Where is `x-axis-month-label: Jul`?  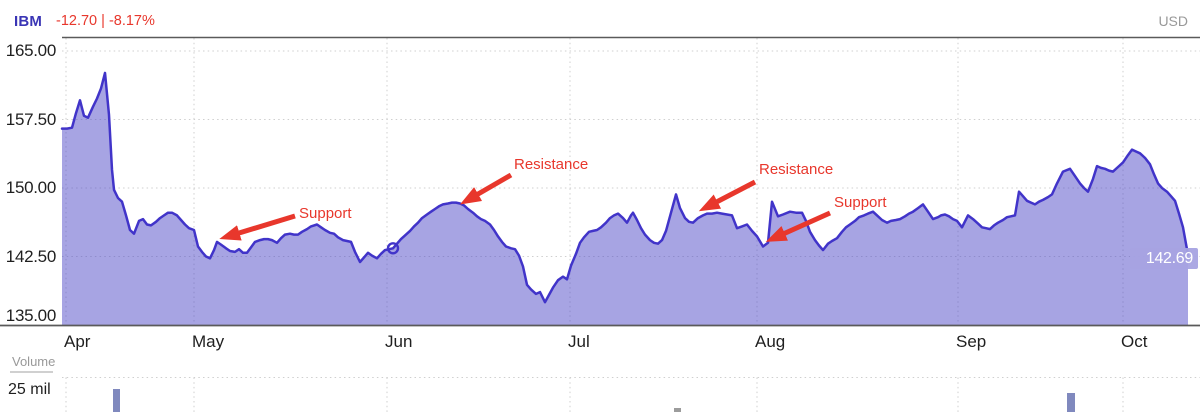 x-axis-month-label: Jul is located at coordinates (579, 341).